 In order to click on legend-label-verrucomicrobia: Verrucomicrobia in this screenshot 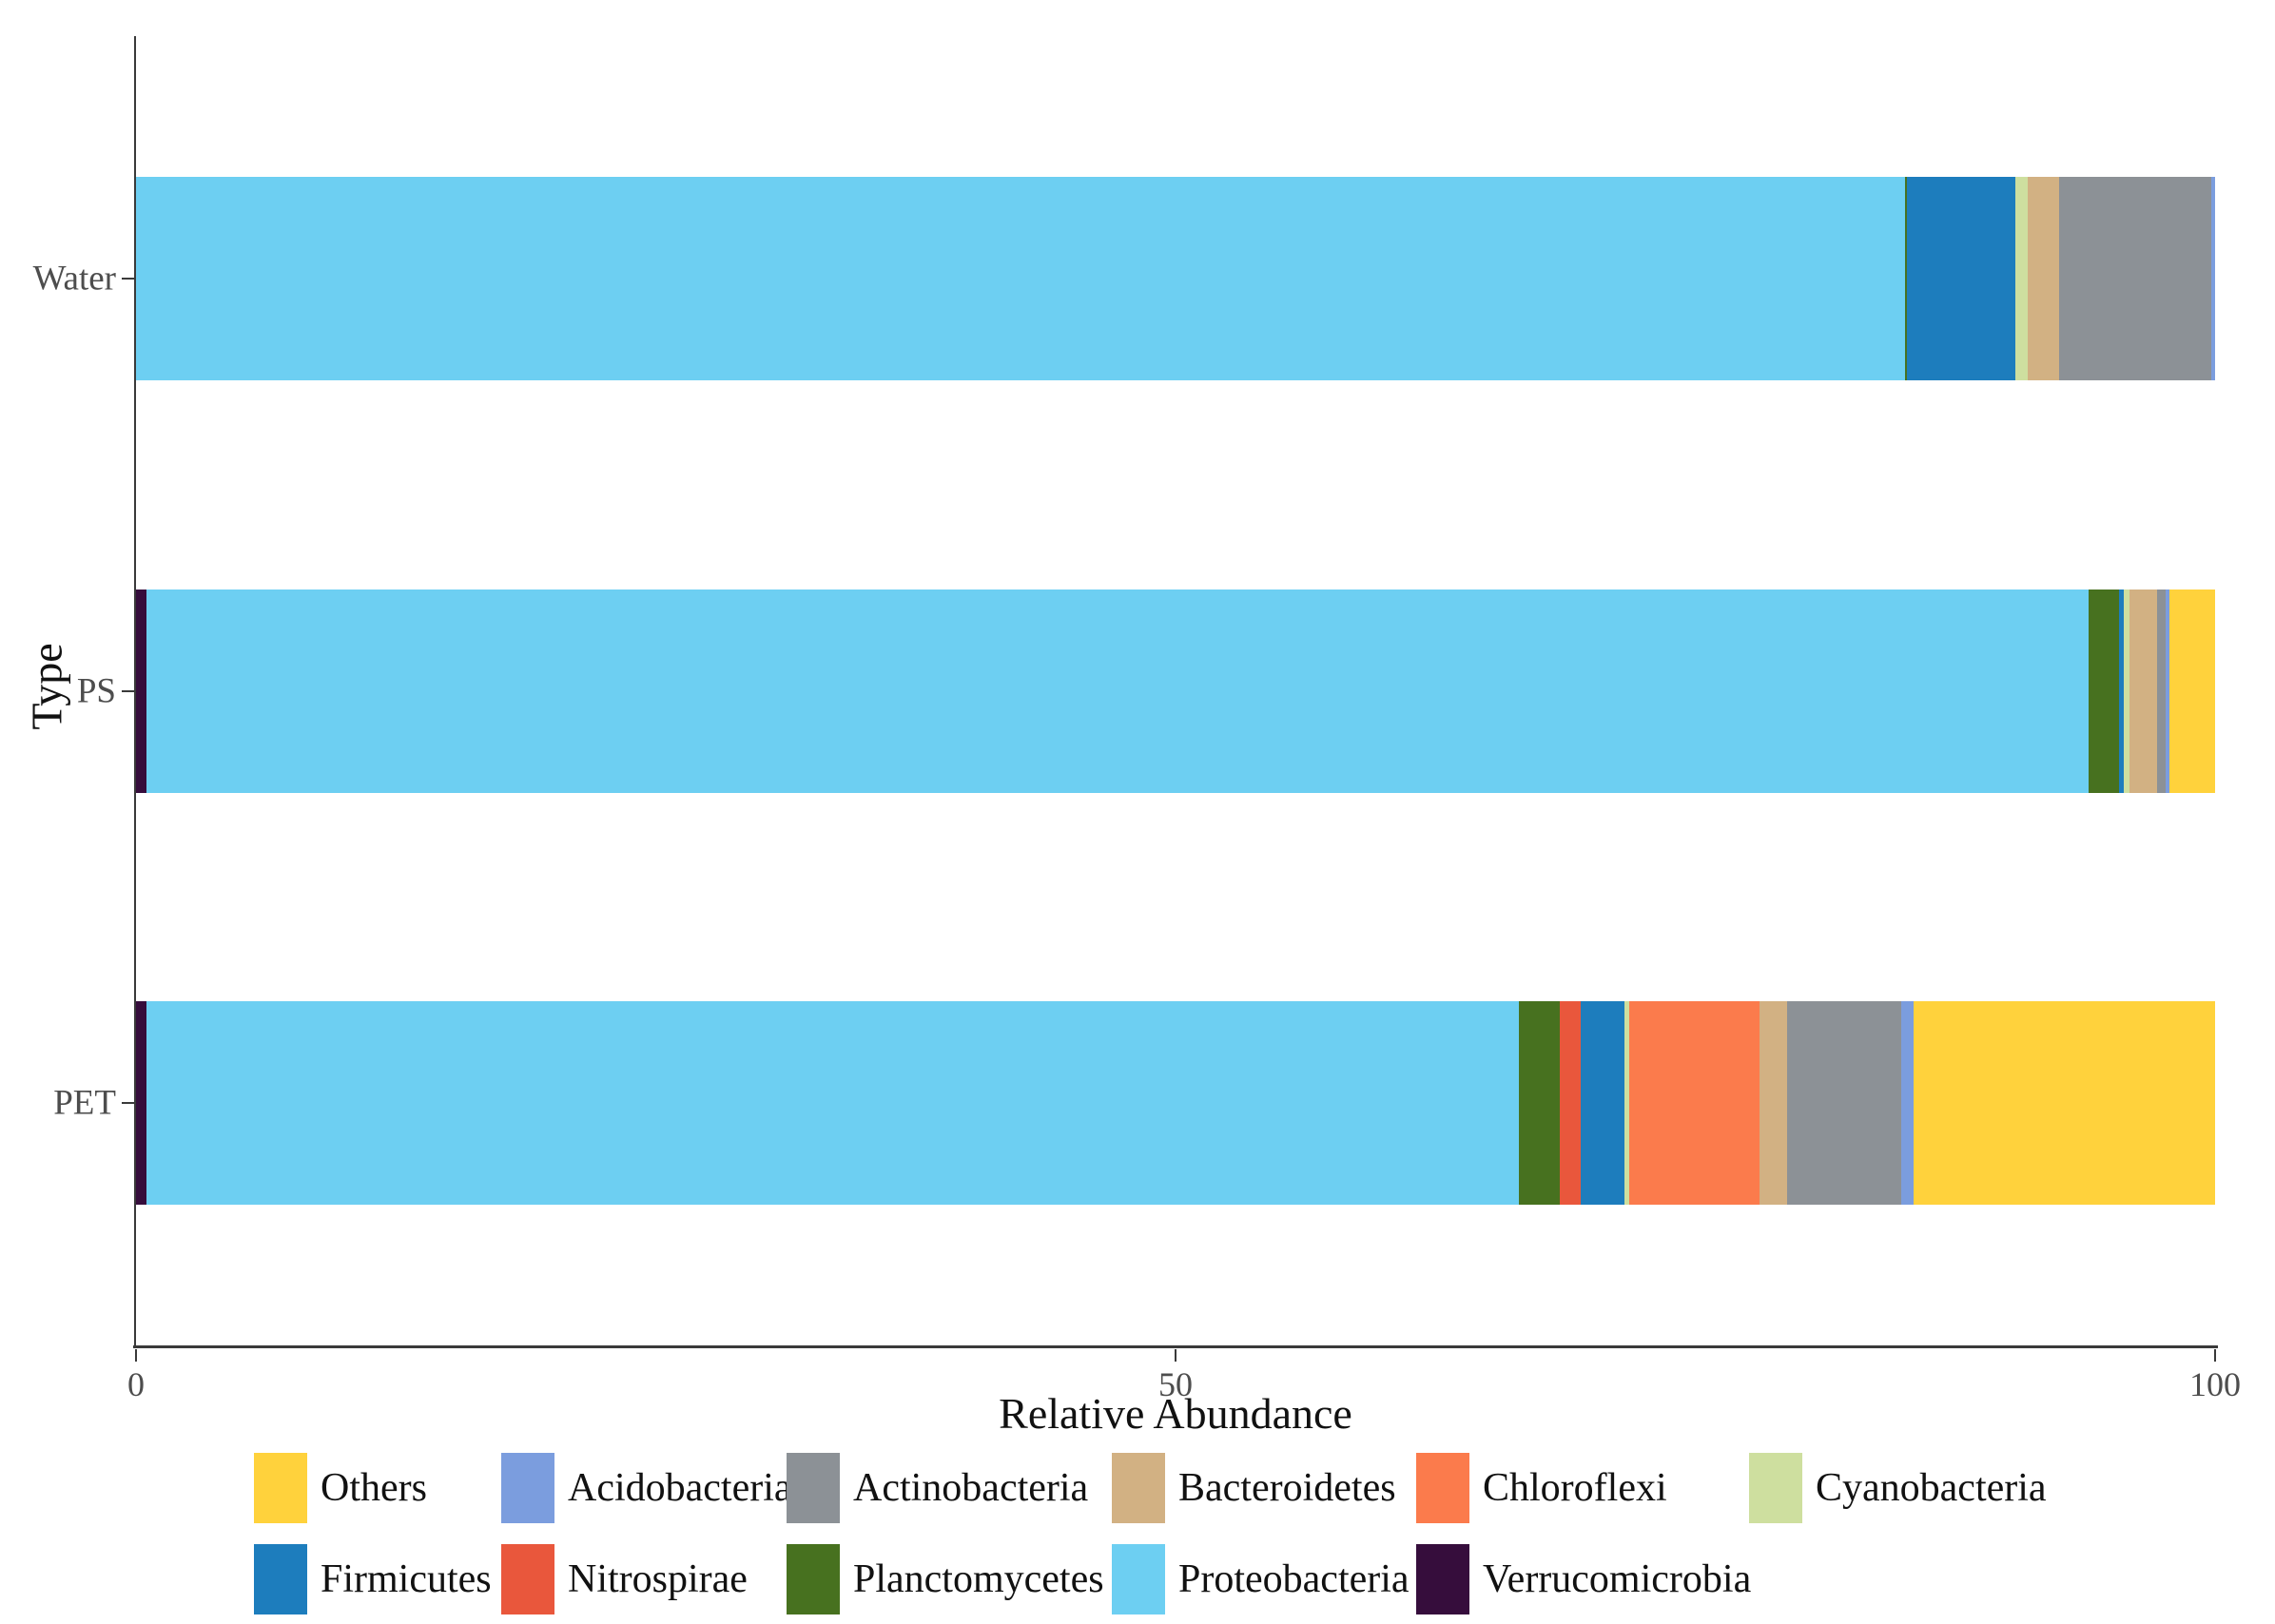, I will do `click(1617, 1579)`.